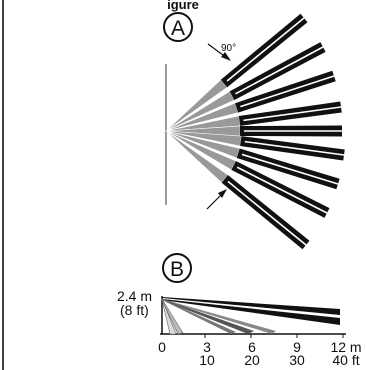  I want to click on side-beam-mid-b, so click(208, 316).